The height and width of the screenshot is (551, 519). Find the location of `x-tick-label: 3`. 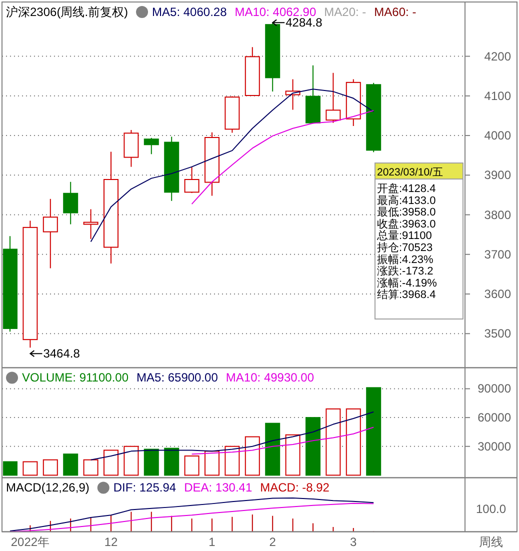

x-tick-label: 3 is located at coordinates (354, 542).